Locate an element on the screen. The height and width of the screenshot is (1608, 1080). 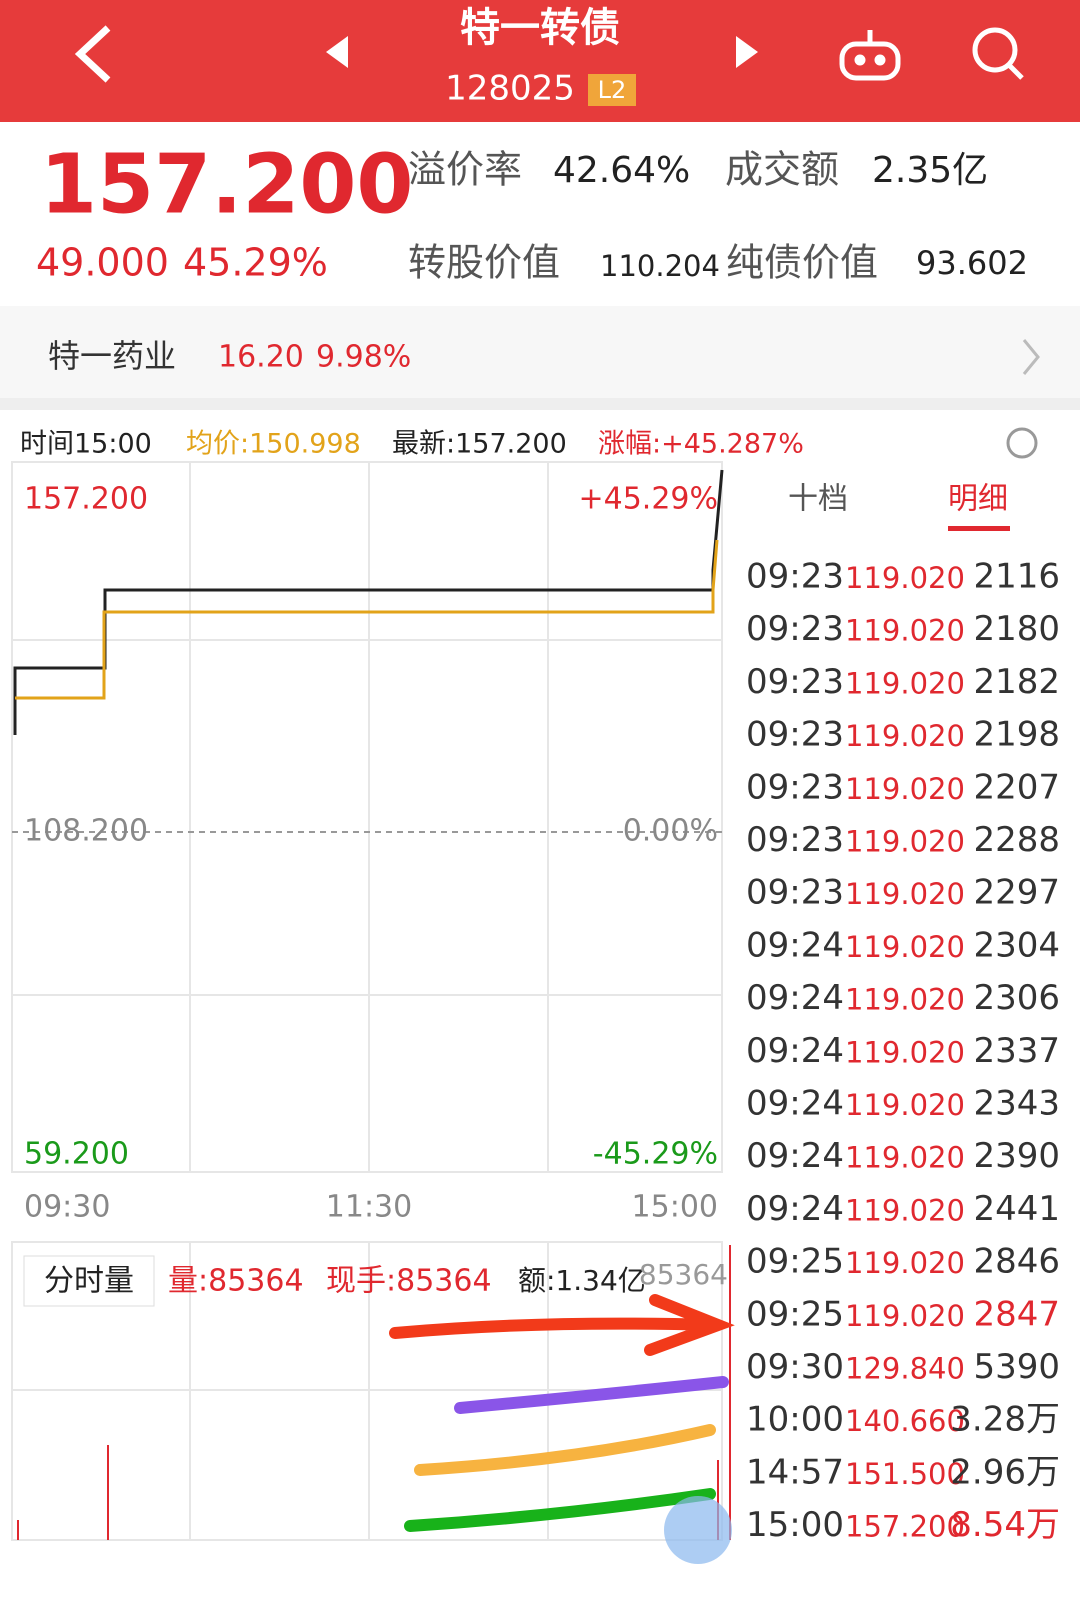
volume-tab-box is located at coordinates (89, 1281).